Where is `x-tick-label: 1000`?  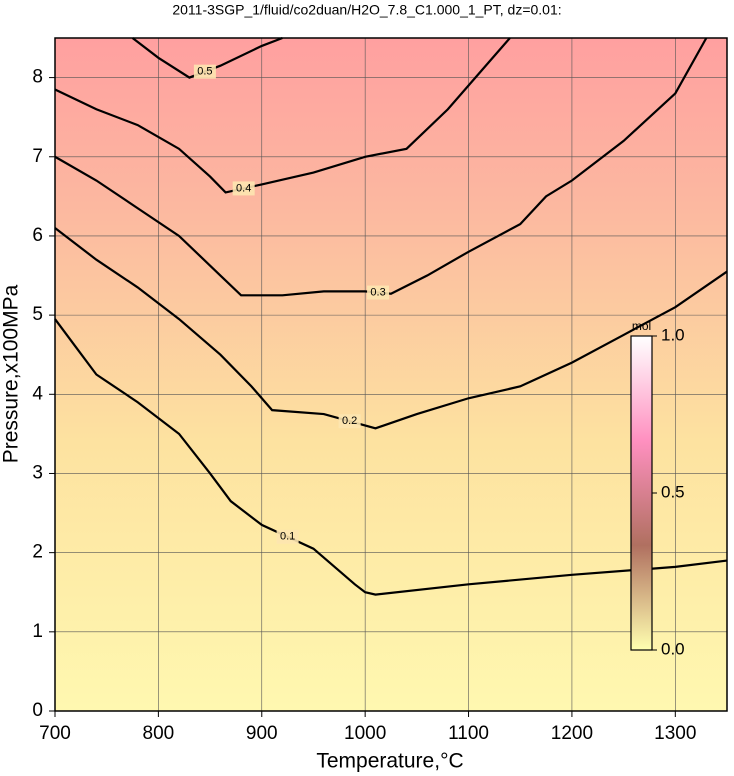 x-tick-label: 1000 is located at coordinates (365, 733).